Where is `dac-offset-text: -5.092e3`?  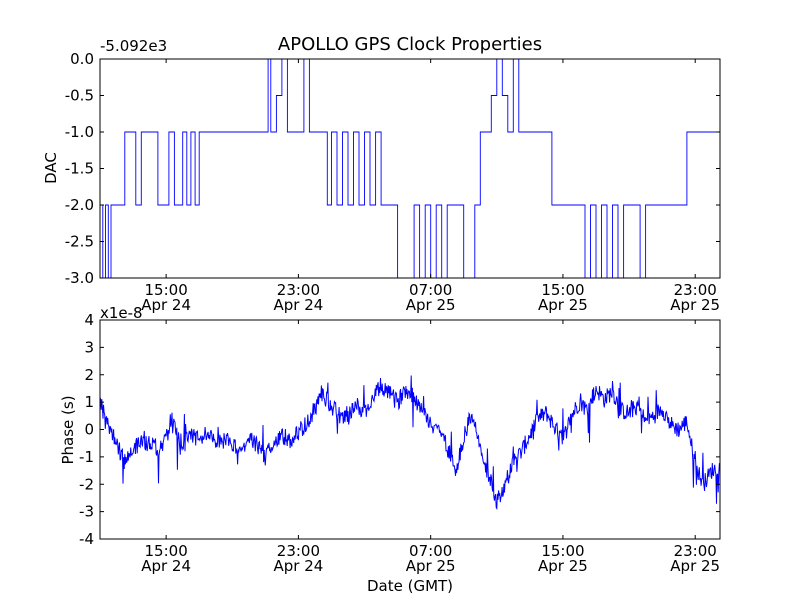 dac-offset-text: -5.092e3 is located at coordinates (133, 46).